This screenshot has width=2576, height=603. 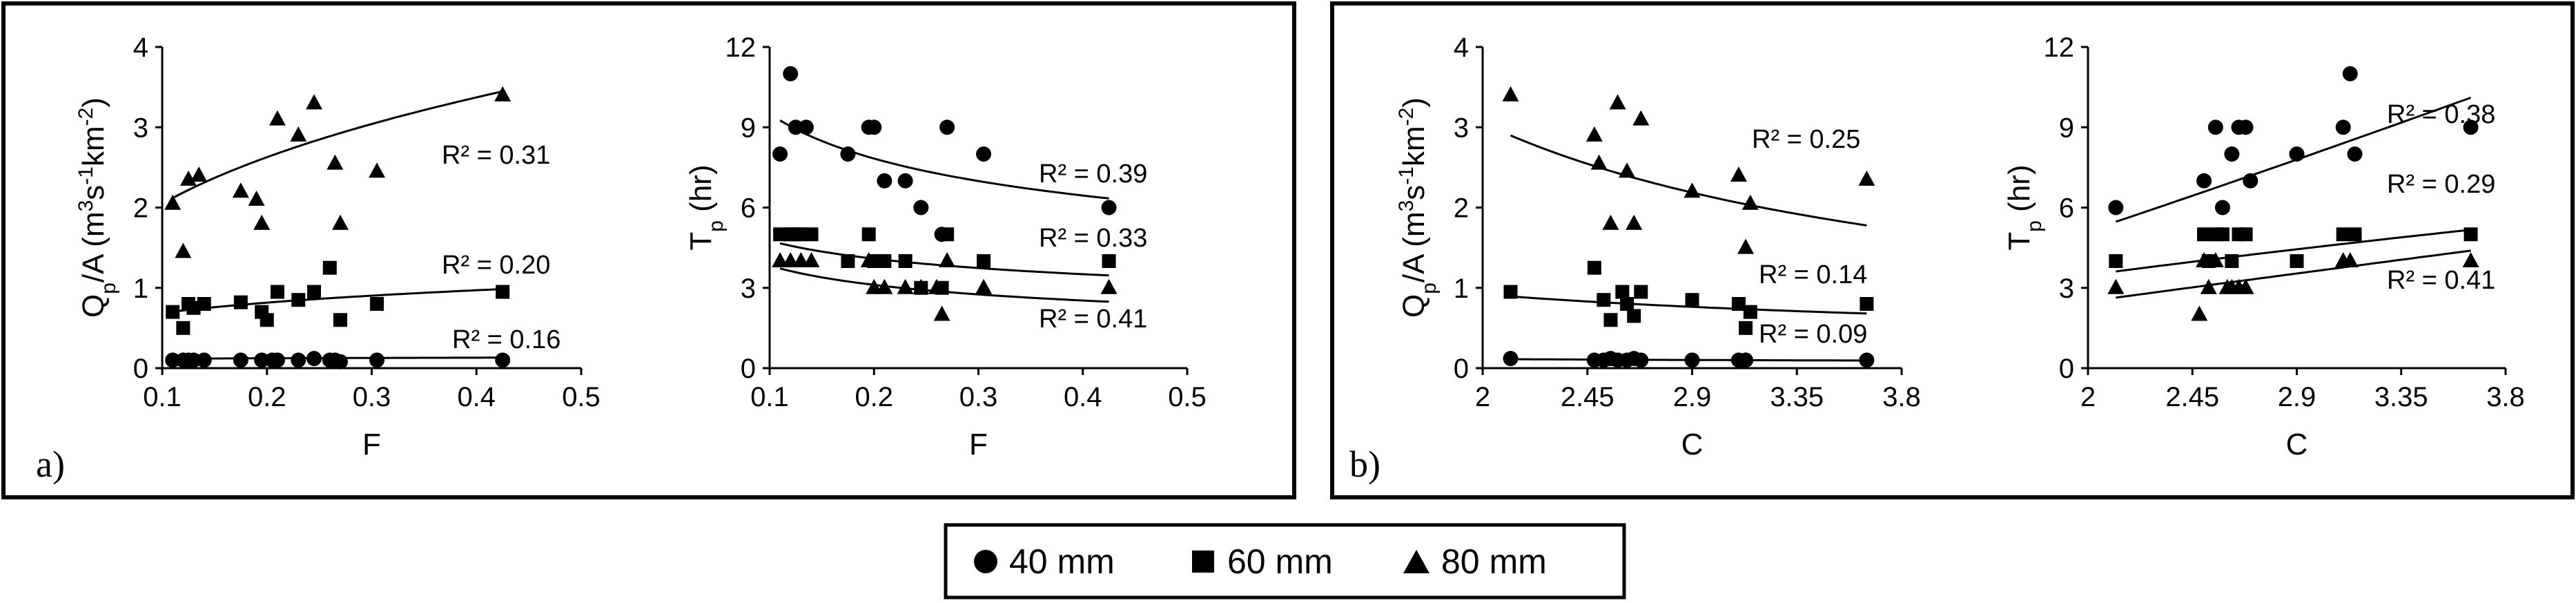 I want to click on y-tick-label: 6, so click(x=748, y=208).